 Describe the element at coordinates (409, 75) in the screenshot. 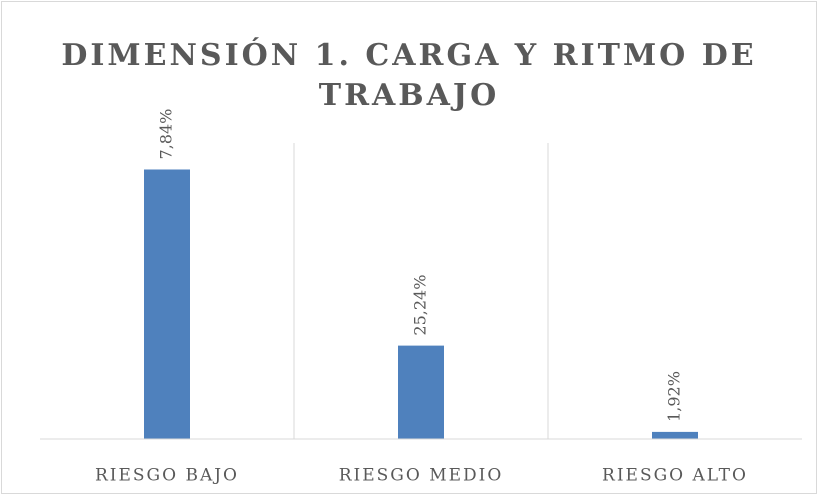

I see `chart-title: DIMENSIÓN 1. CARGA Y RITMO DE TRABAJO` at that location.